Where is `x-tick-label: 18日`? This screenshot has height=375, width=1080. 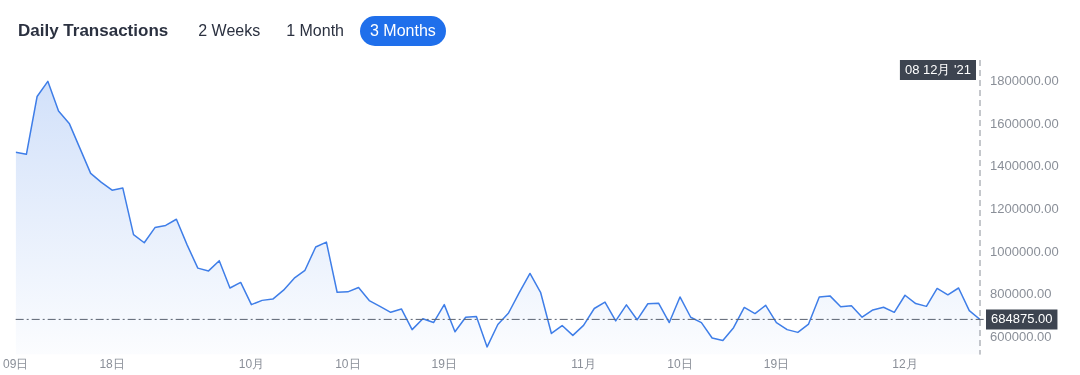
x-tick-label: 18日 is located at coordinates (112, 364).